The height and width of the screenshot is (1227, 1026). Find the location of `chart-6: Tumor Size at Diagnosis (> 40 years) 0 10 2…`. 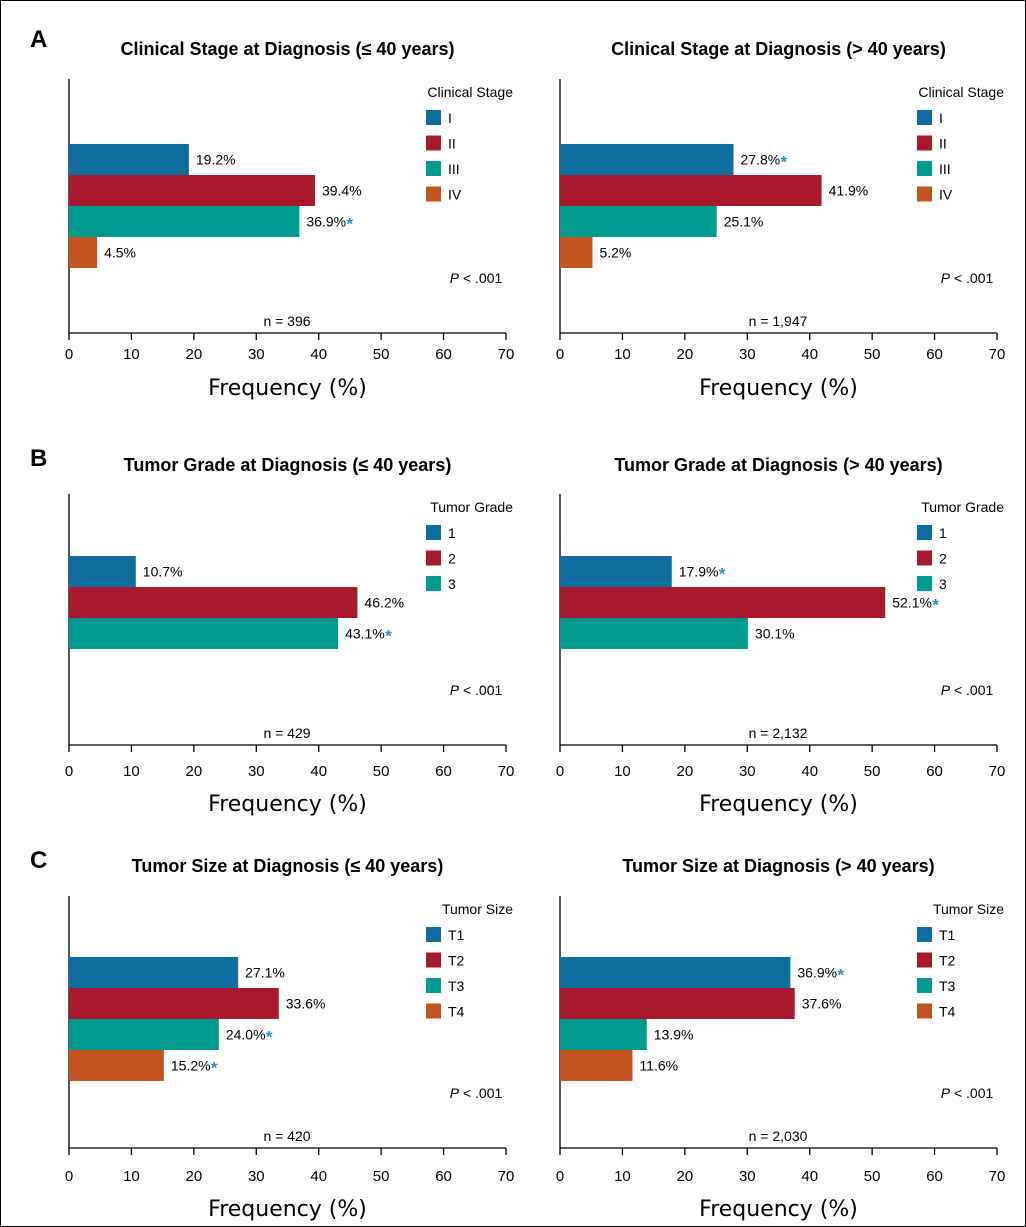

chart-6: Tumor Size at Diagnosis (> 40 years) 0 10 2… is located at coordinates (781, 1039).